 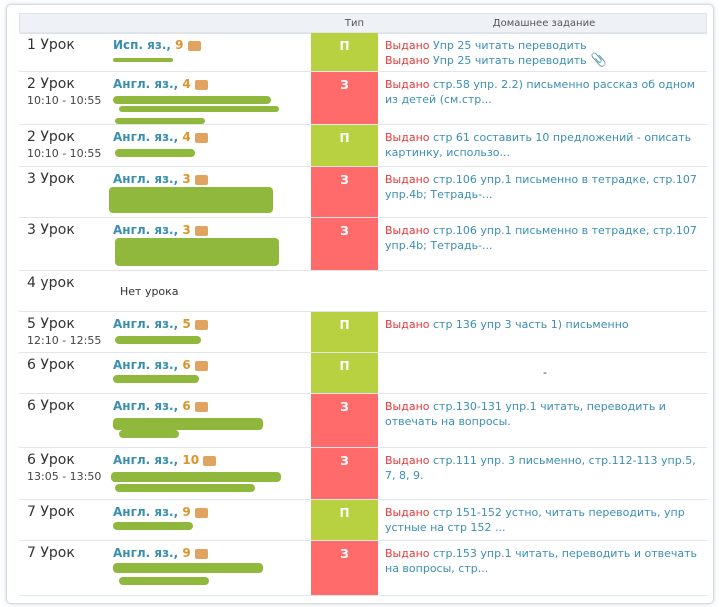 What do you see at coordinates (51, 324) in the screenshot?
I see `lesson-number: 5 Урок` at bounding box center [51, 324].